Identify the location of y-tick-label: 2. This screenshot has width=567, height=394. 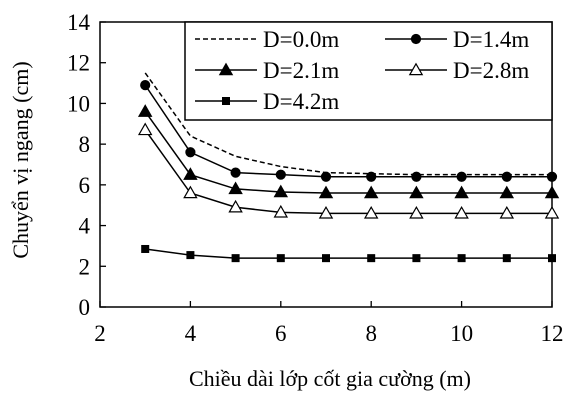
(85, 266).